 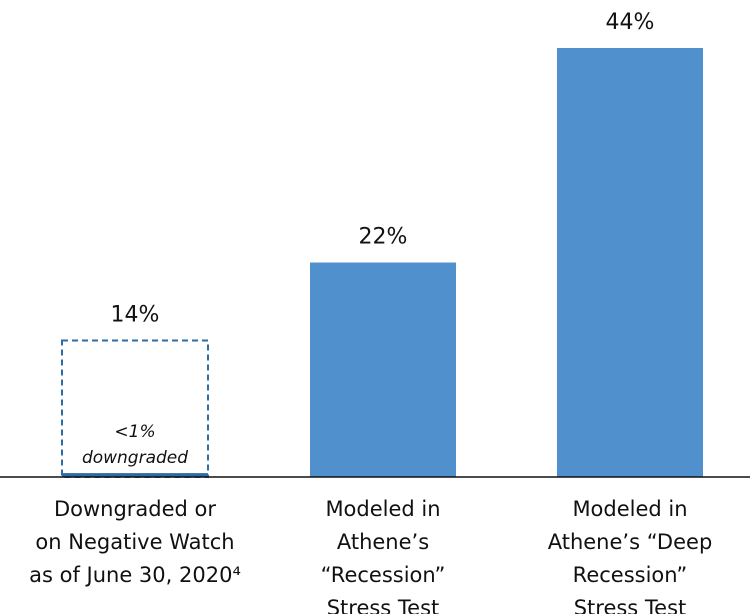 I want to click on x-tick-label: Recession”, so click(x=630, y=575).